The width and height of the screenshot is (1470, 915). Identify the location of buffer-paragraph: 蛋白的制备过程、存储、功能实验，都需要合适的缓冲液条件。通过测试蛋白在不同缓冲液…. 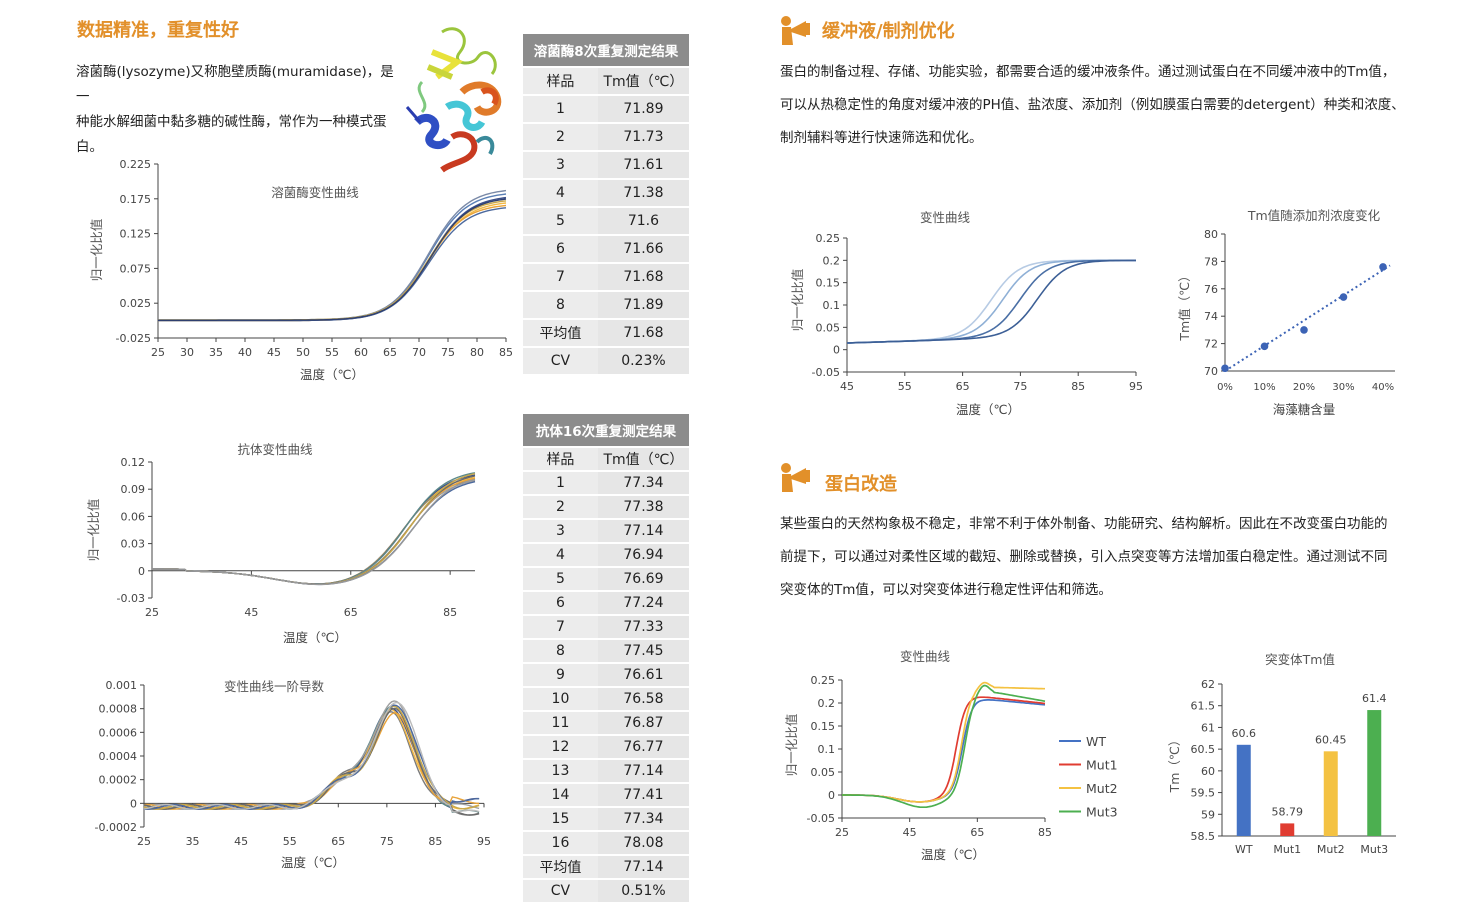
(1100, 105).